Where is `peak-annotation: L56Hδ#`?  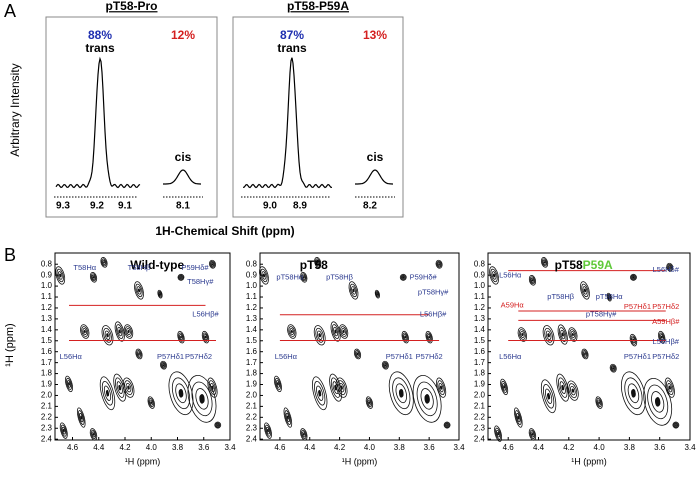 peak-annotation: L56Hδ# is located at coordinates (666, 269).